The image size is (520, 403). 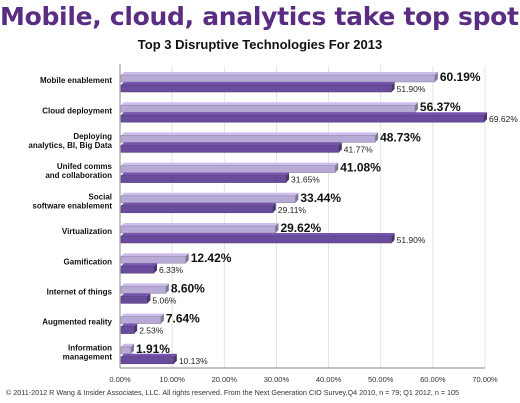 What do you see at coordinates (188, 288) in the screenshot?
I see `data-label-series-1: 8.60%` at bounding box center [188, 288].